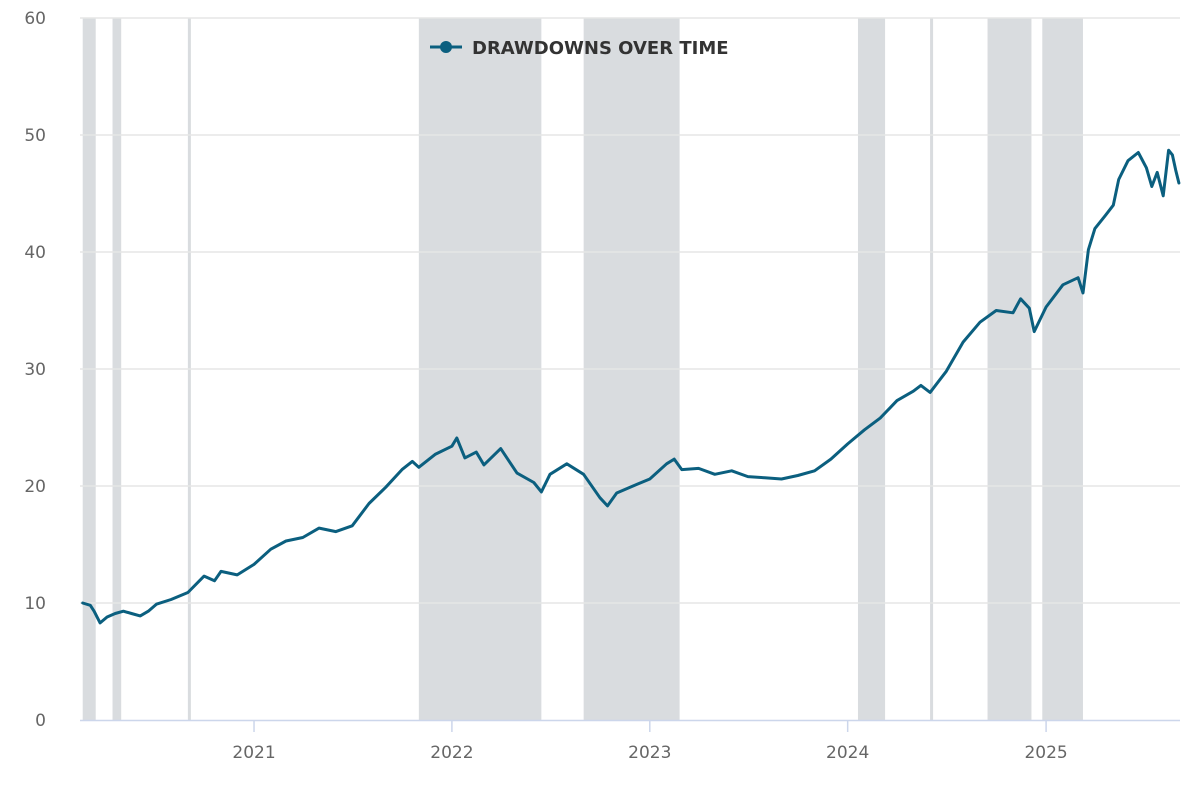 The height and width of the screenshot is (800, 1200). I want to click on y-tick-label: 30, so click(35, 370).